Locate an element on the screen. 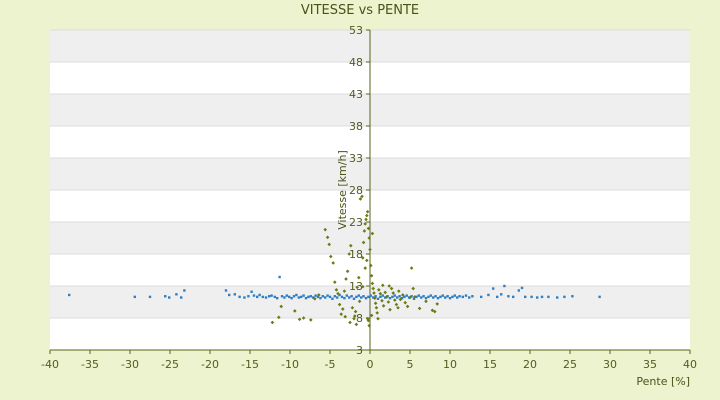  x-tick-label: -40 is located at coordinates (50, 364).